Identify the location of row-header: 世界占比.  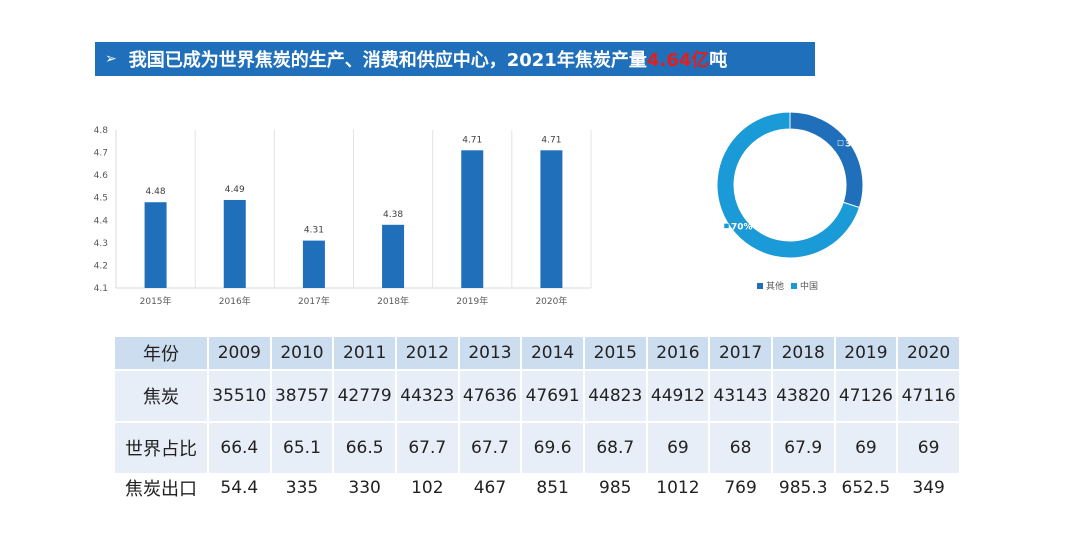
(161, 448).